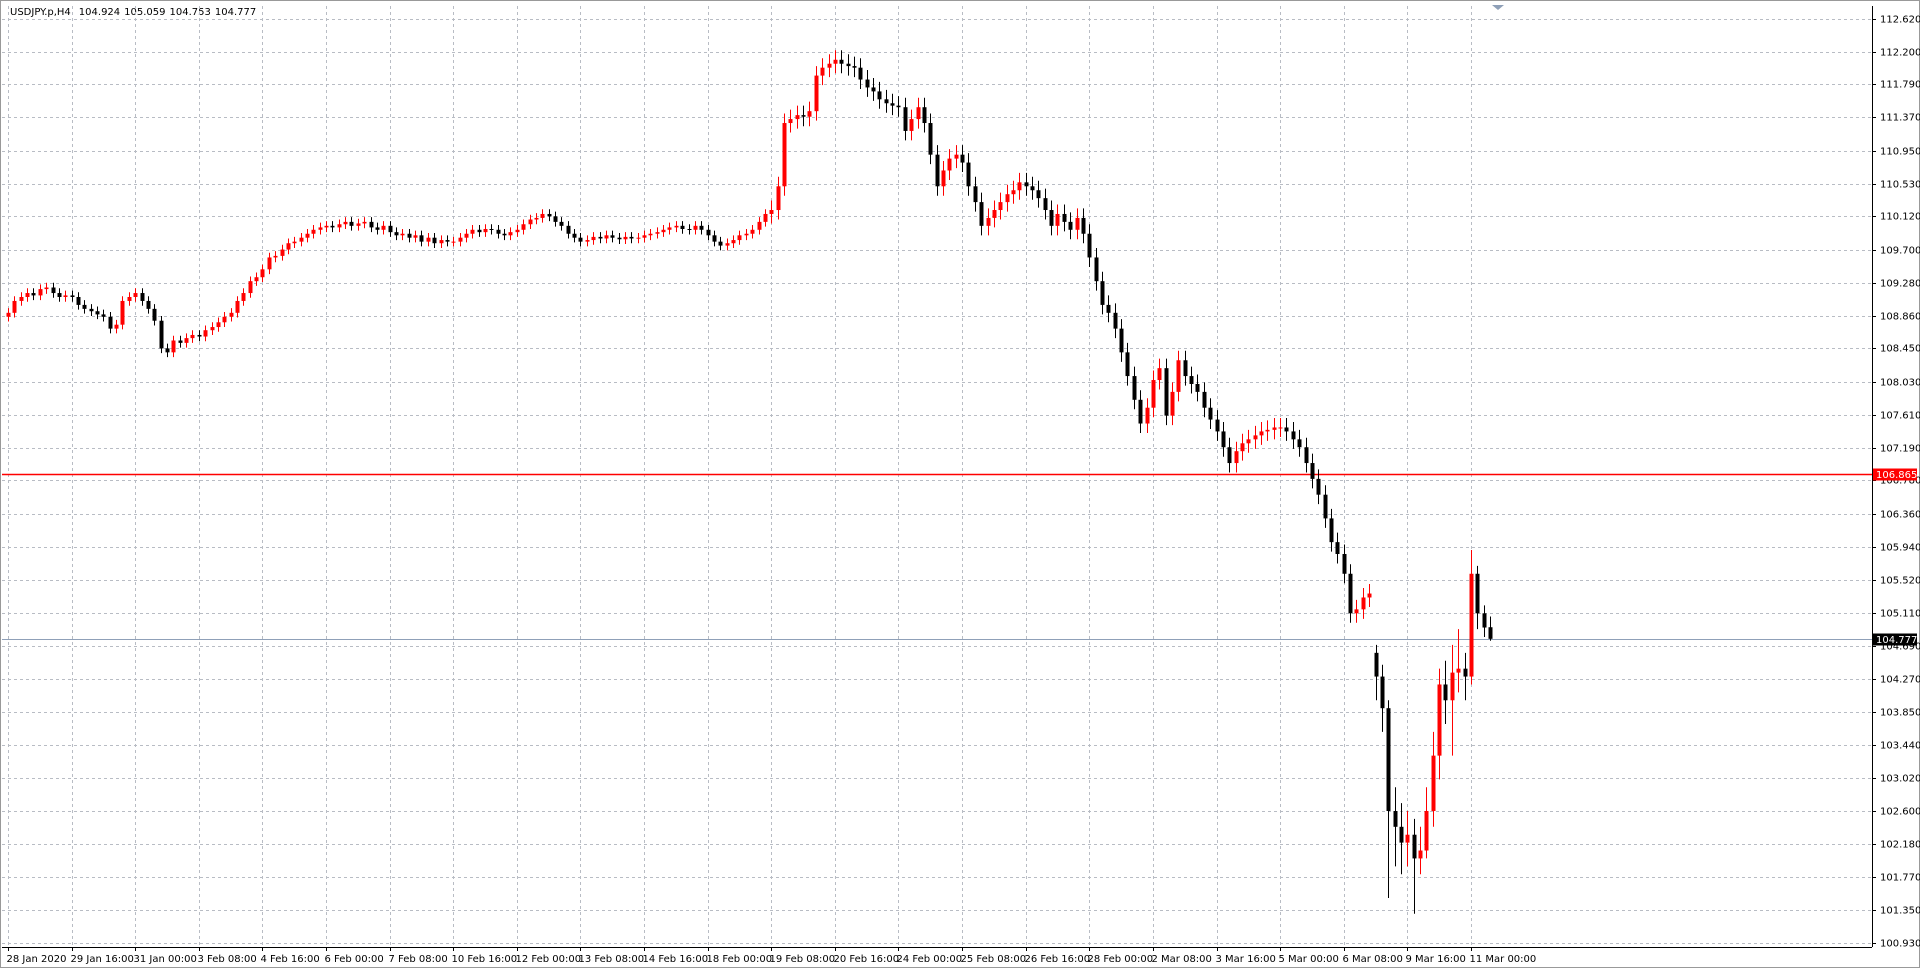  Describe the element at coordinates (1498, 7) in the screenshot. I see `shift-marker` at that location.